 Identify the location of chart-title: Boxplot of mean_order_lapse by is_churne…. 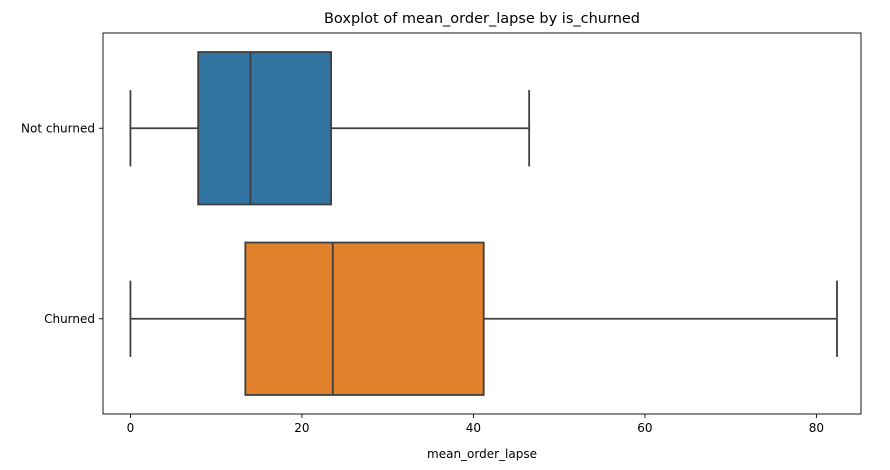
(482, 19).